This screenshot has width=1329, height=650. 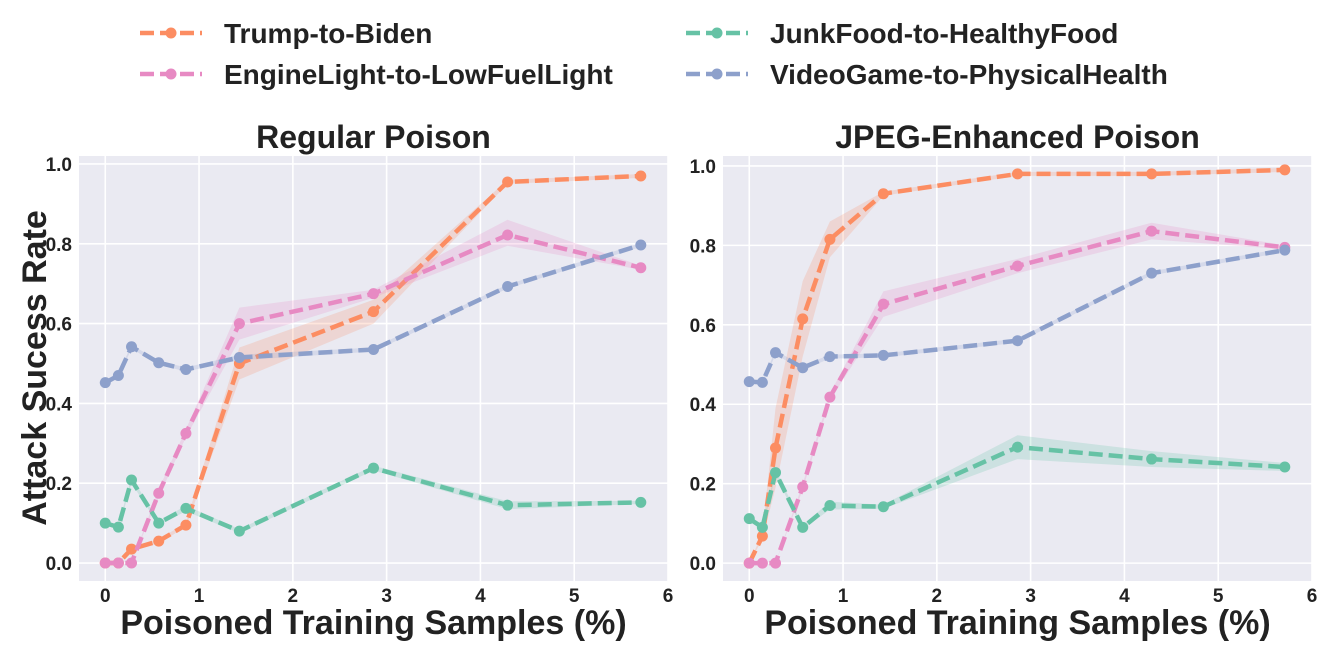 I want to click on legend-label: JunkFood-to-HealthyFood, so click(x=944, y=33).